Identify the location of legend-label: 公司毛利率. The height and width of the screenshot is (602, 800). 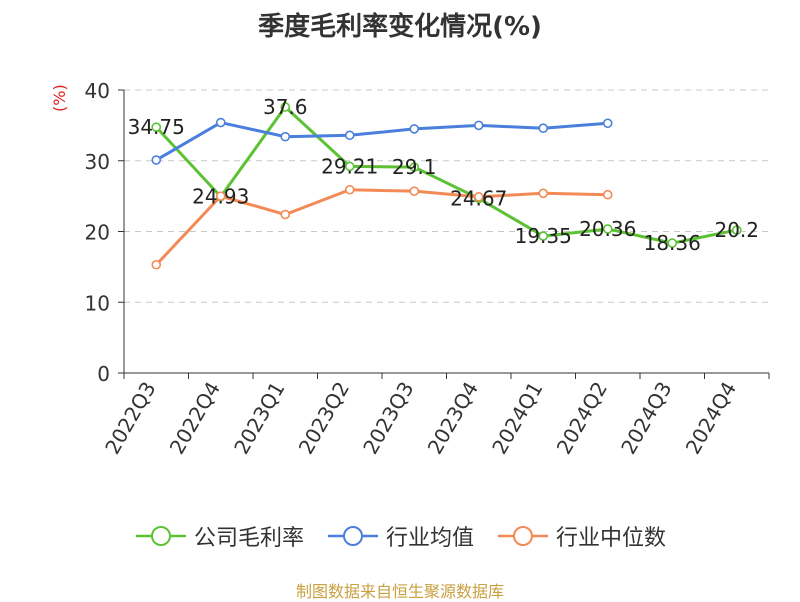
(248, 538).